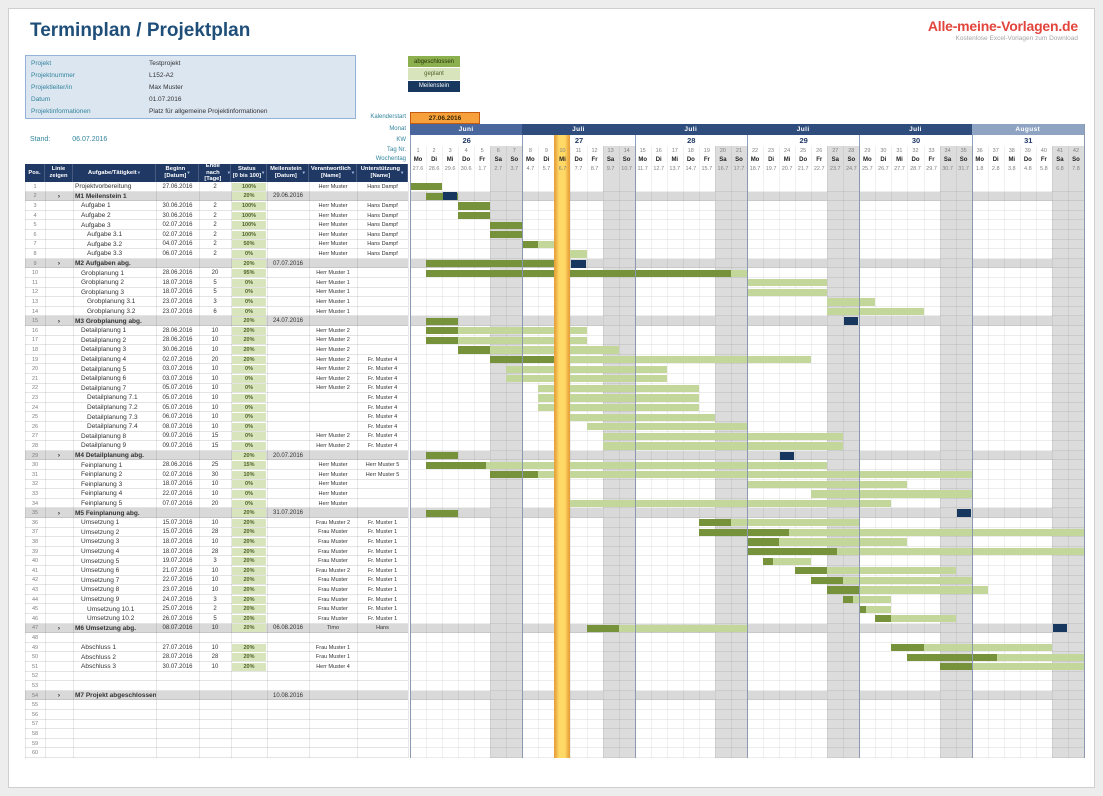 Image resolution: width=1103 pixels, height=796 pixels. I want to click on status-cell: 10%, so click(249, 475).